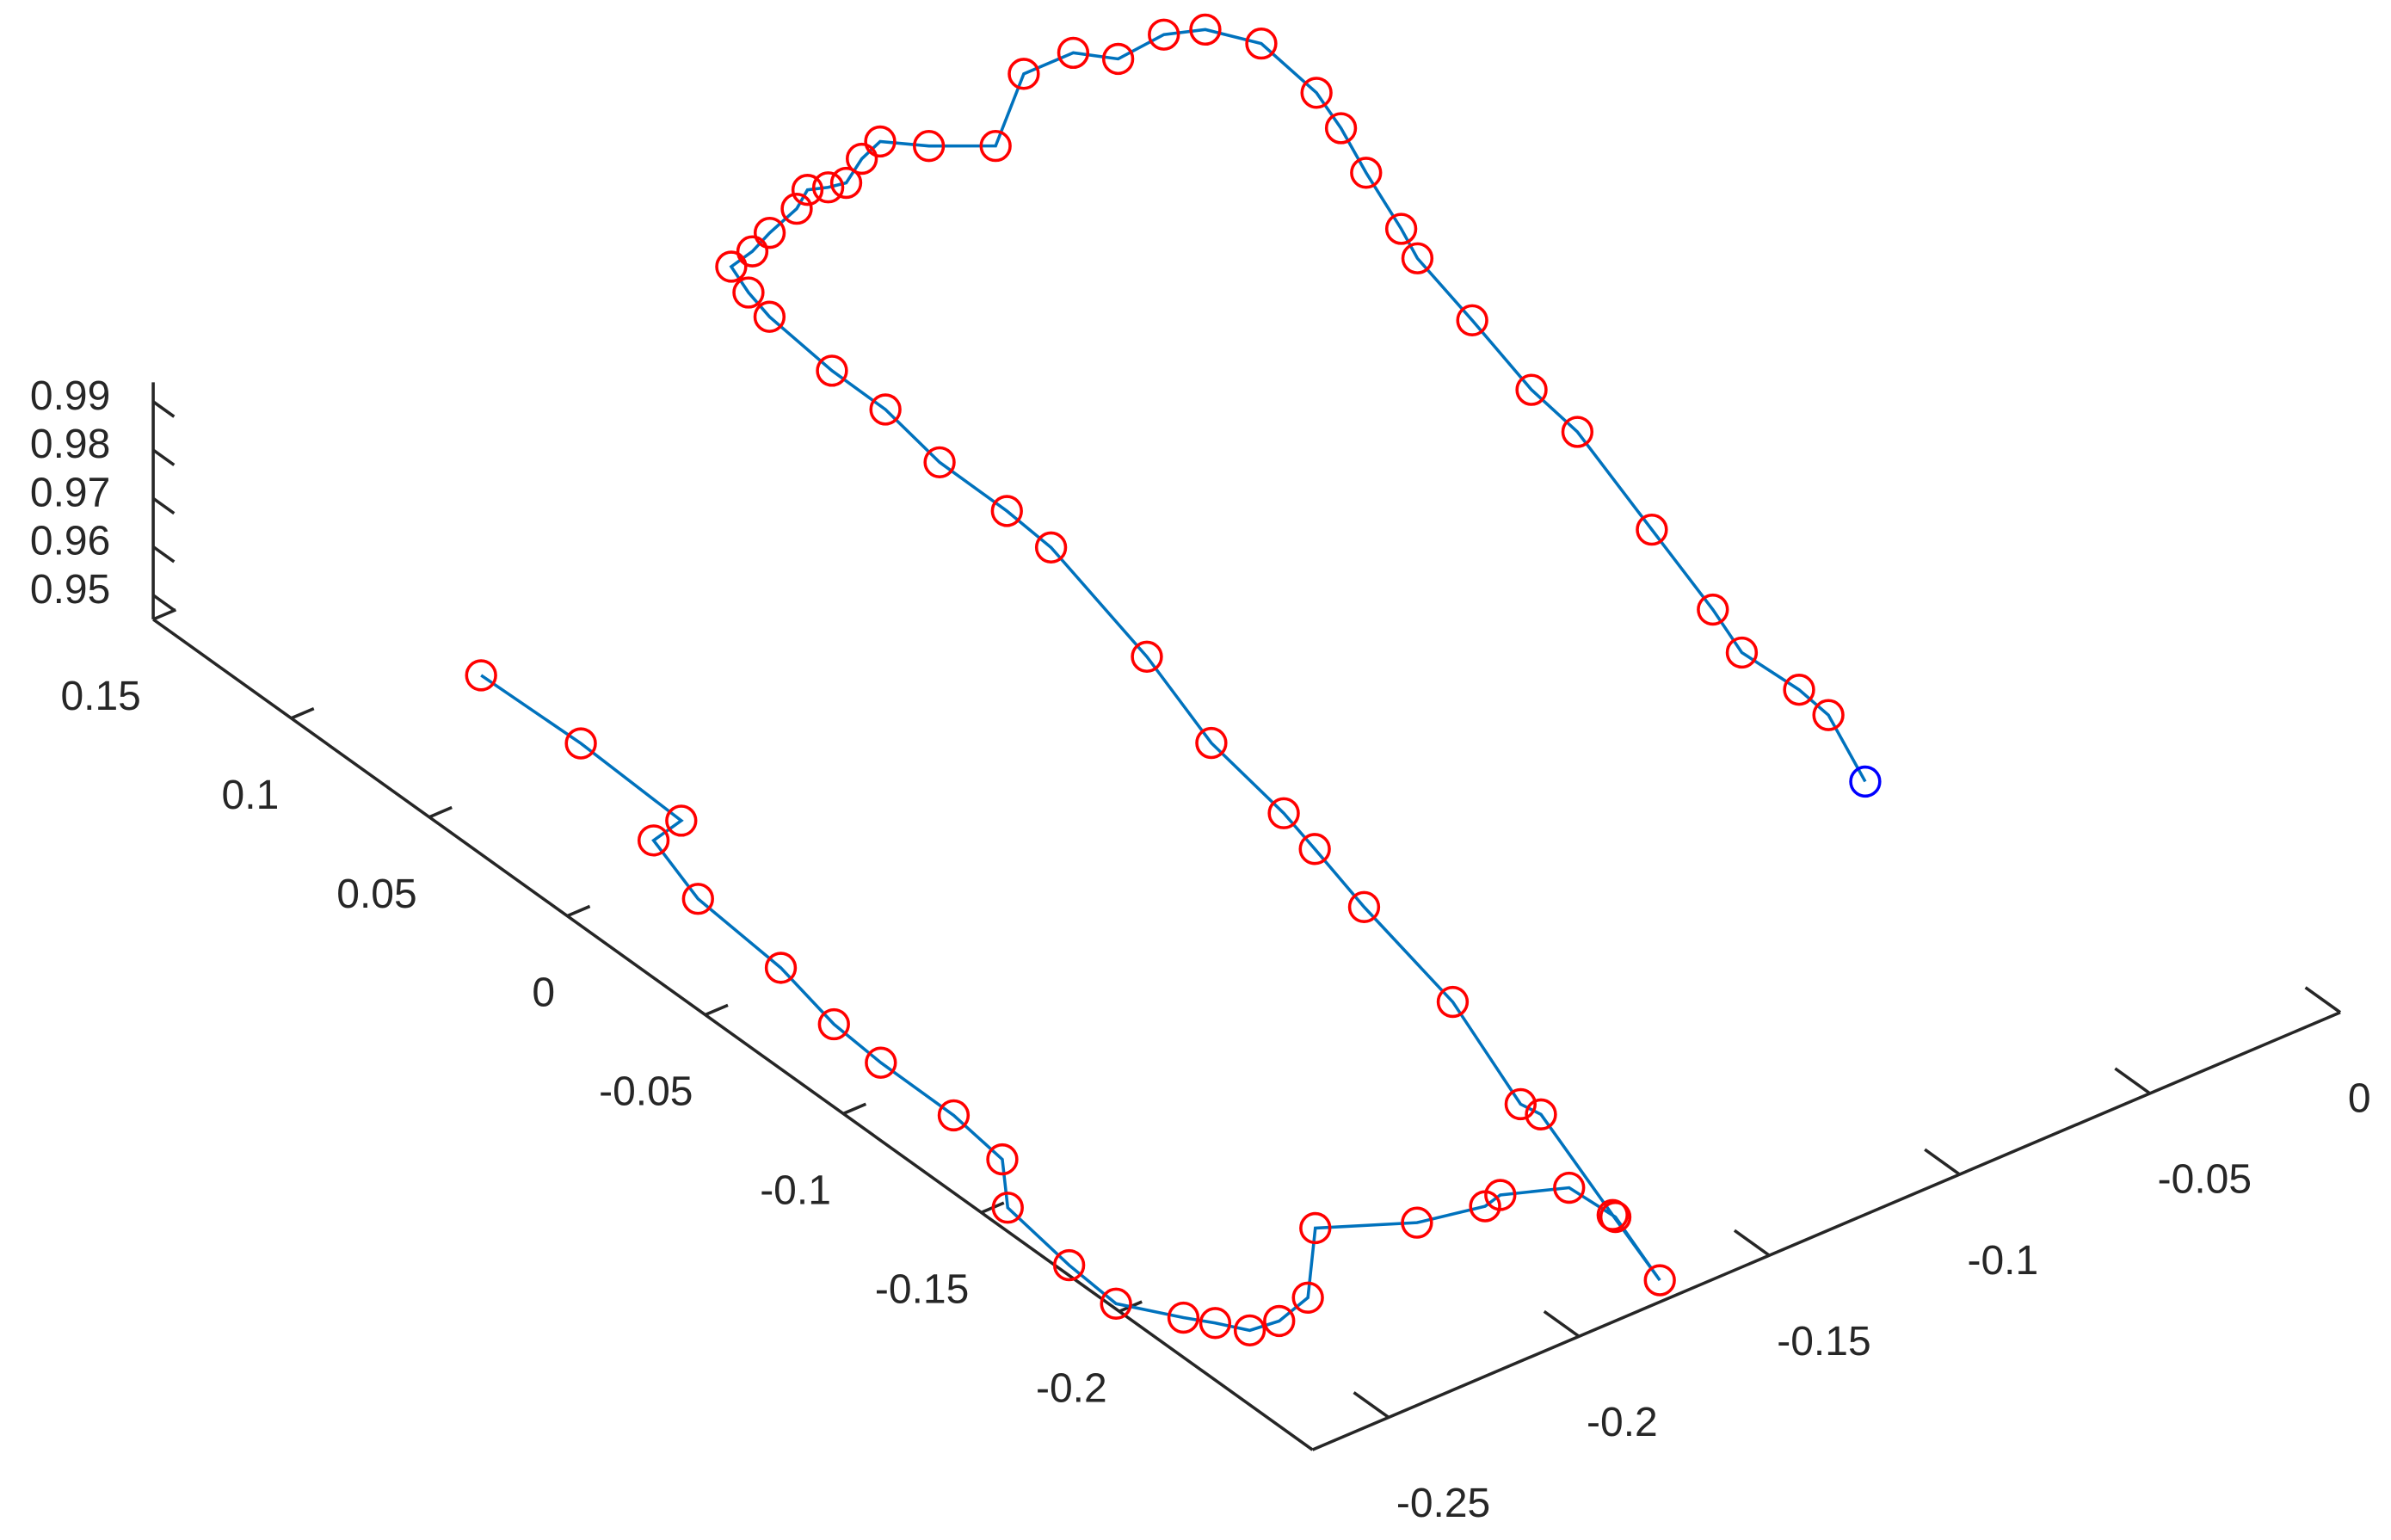 The width and height of the screenshot is (2391, 1540). What do you see at coordinates (2002, 1261) in the screenshot?
I see `y-tick-label: -0.1` at bounding box center [2002, 1261].